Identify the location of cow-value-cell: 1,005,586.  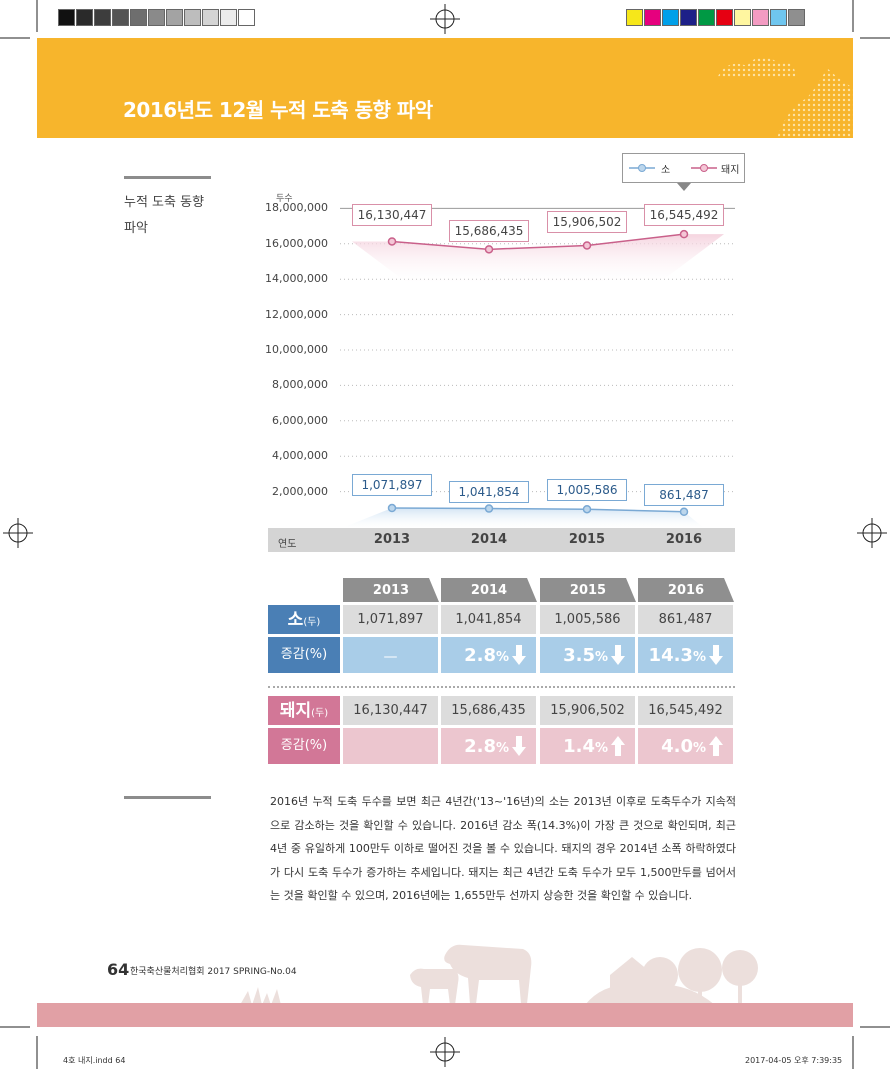
(587, 619).